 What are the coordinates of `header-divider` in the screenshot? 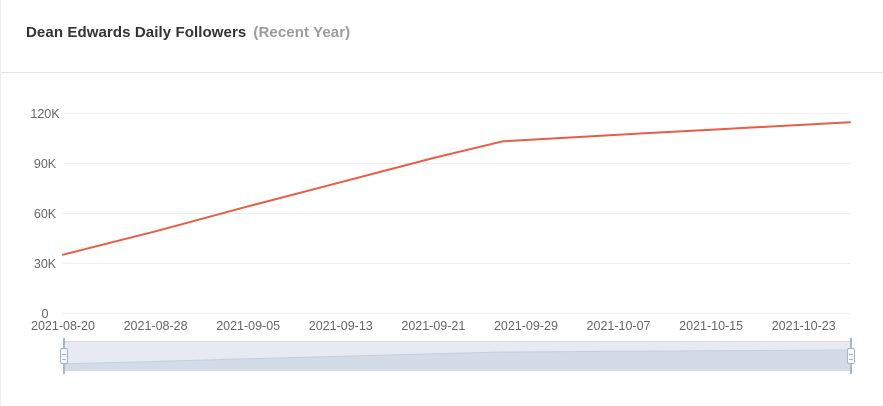 It's located at (442, 72).